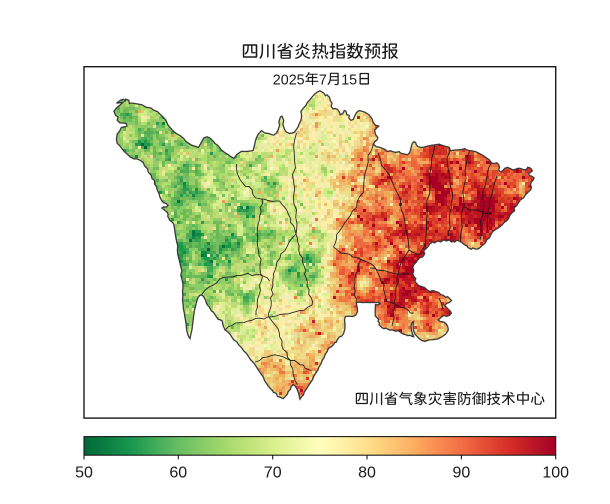 The image size is (610, 504). What do you see at coordinates (273, 473) in the screenshot?
I see `svg-text: 70` at bounding box center [273, 473].